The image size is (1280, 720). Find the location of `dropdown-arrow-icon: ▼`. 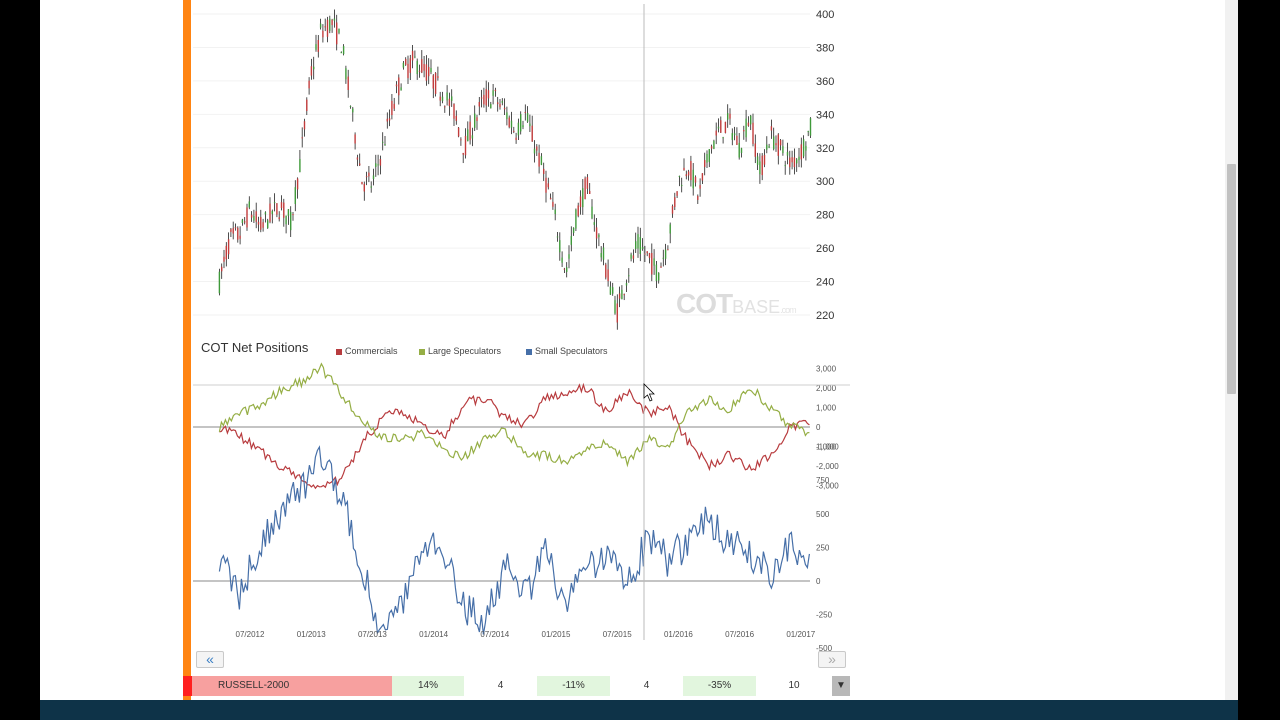

dropdown-arrow-icon: ▼ is located at coordinates (841, 686).